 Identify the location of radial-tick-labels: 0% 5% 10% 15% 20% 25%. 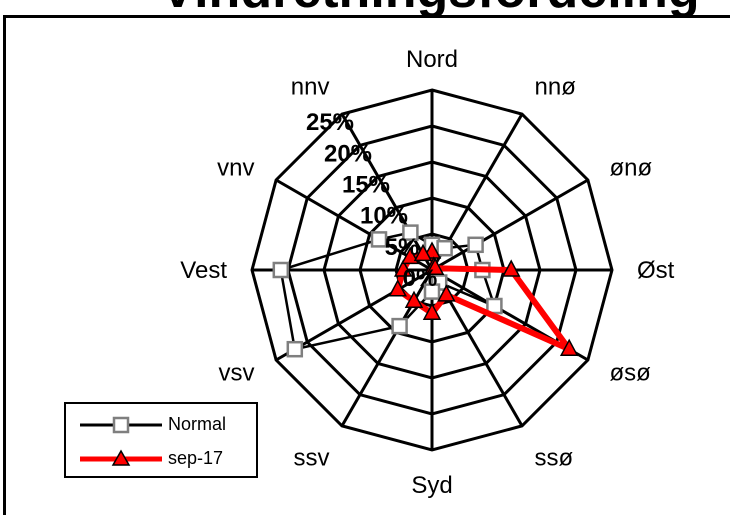
(371, 200).